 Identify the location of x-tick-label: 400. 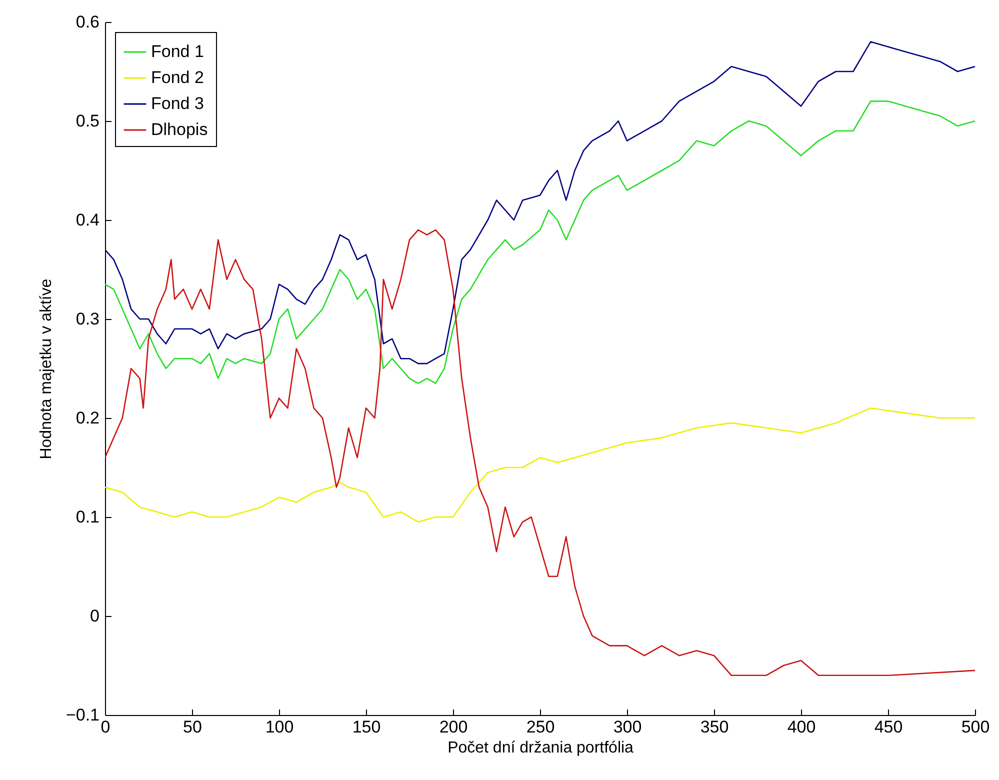
(801, 727).